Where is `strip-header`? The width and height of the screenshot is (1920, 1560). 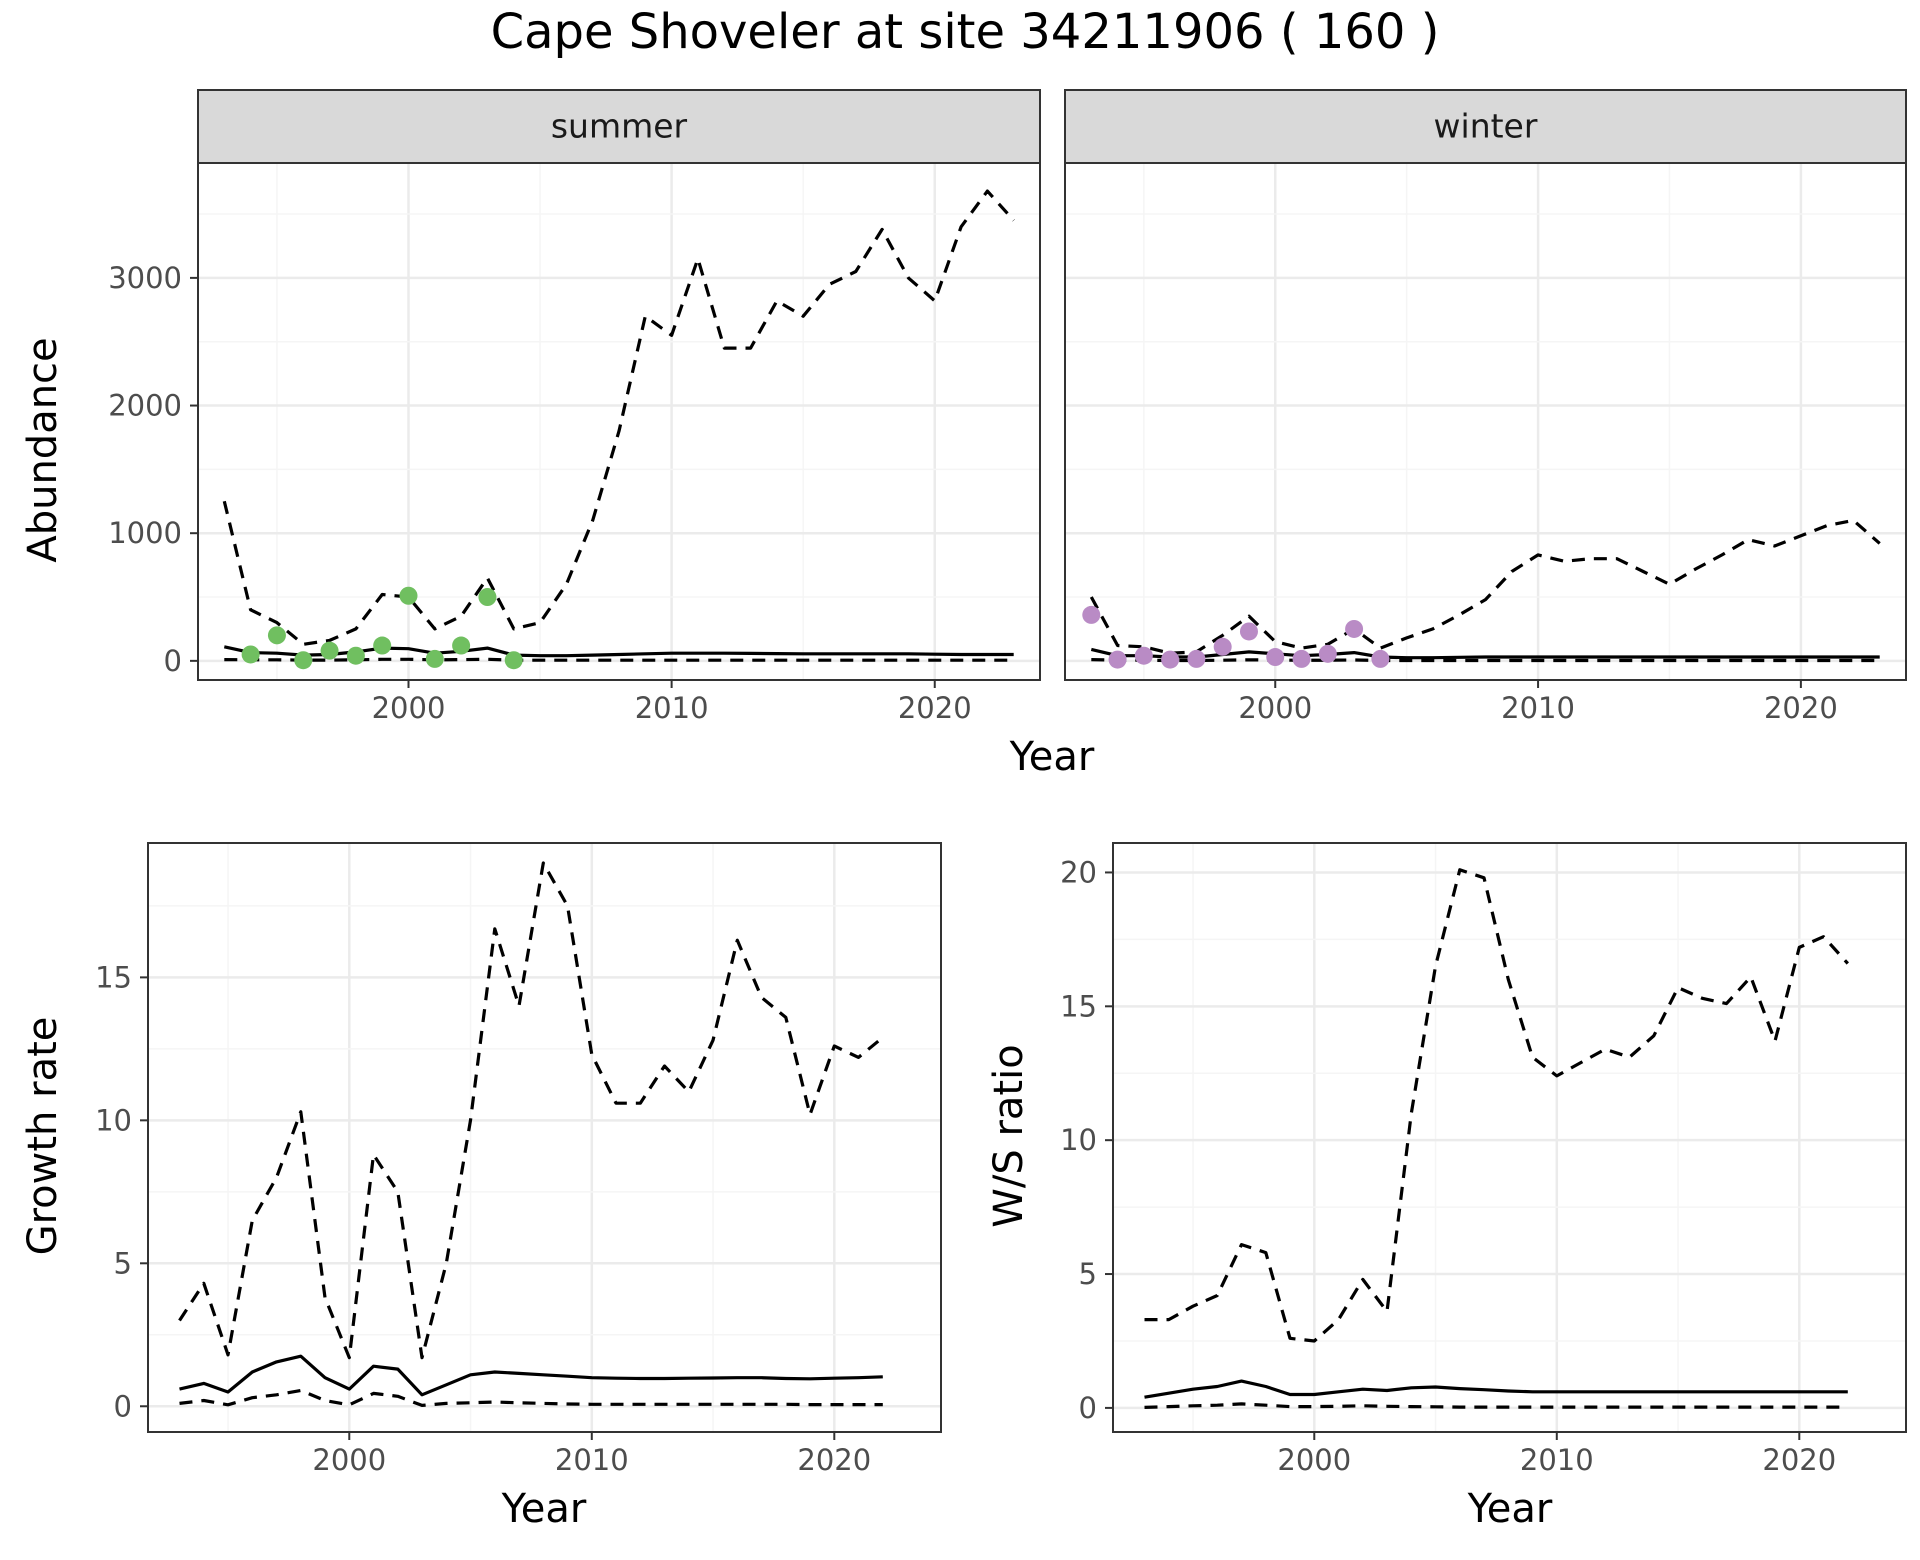
strip-header is located at coordinates (619, 126).